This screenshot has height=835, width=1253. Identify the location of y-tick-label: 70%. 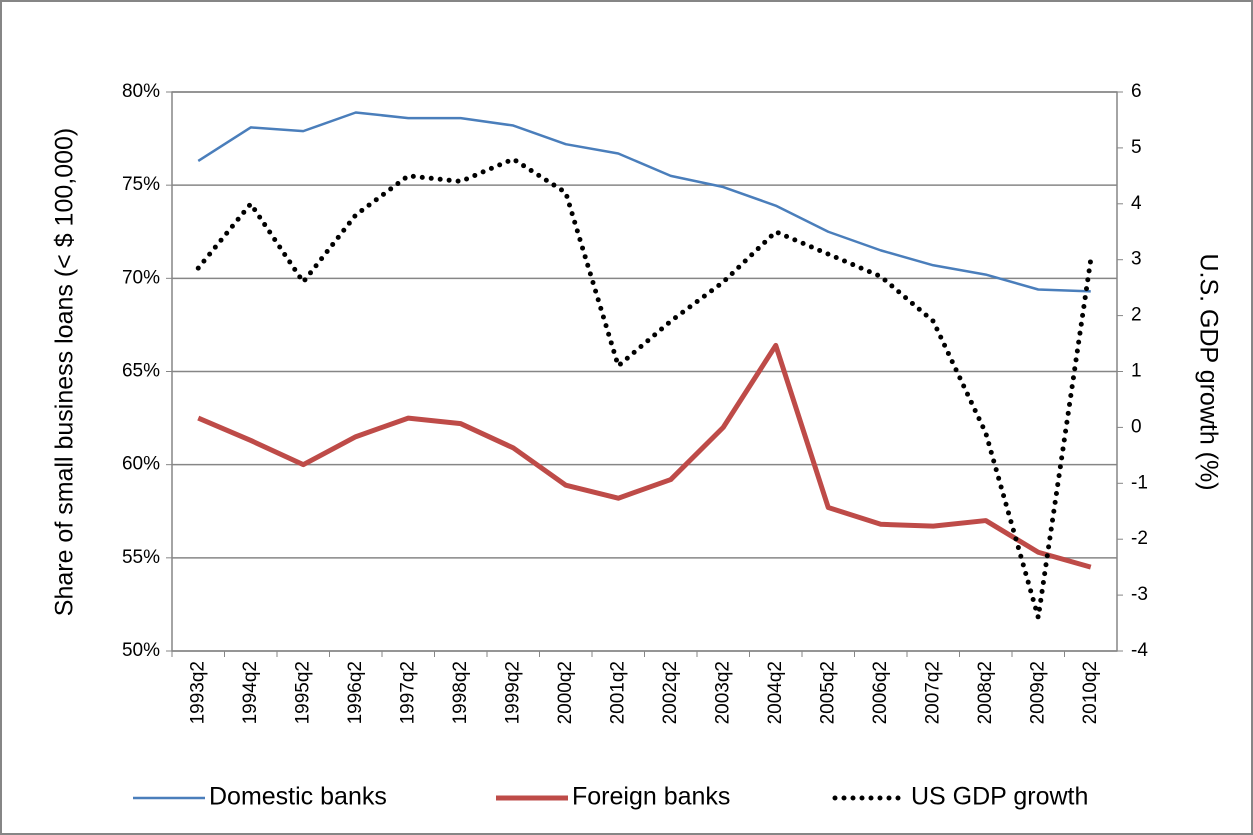
(141, 277).